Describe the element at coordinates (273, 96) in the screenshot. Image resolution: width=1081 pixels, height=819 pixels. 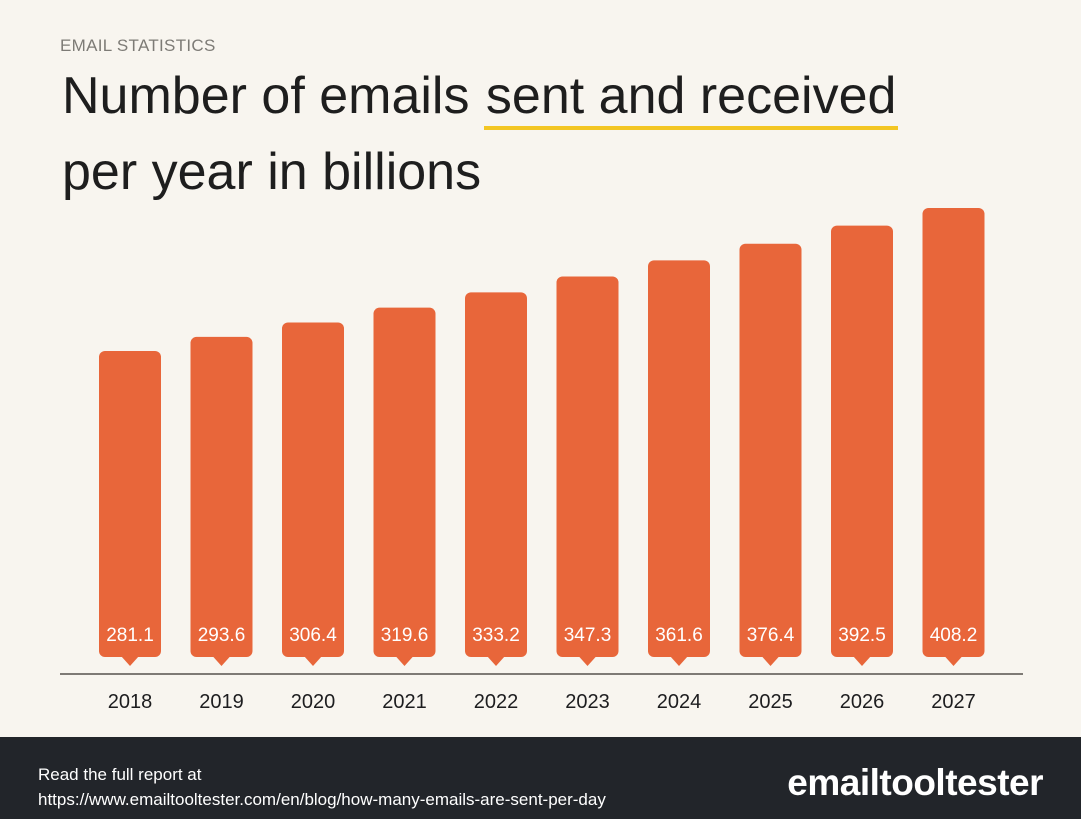
I see `title-part1: Number of emails` at that location.